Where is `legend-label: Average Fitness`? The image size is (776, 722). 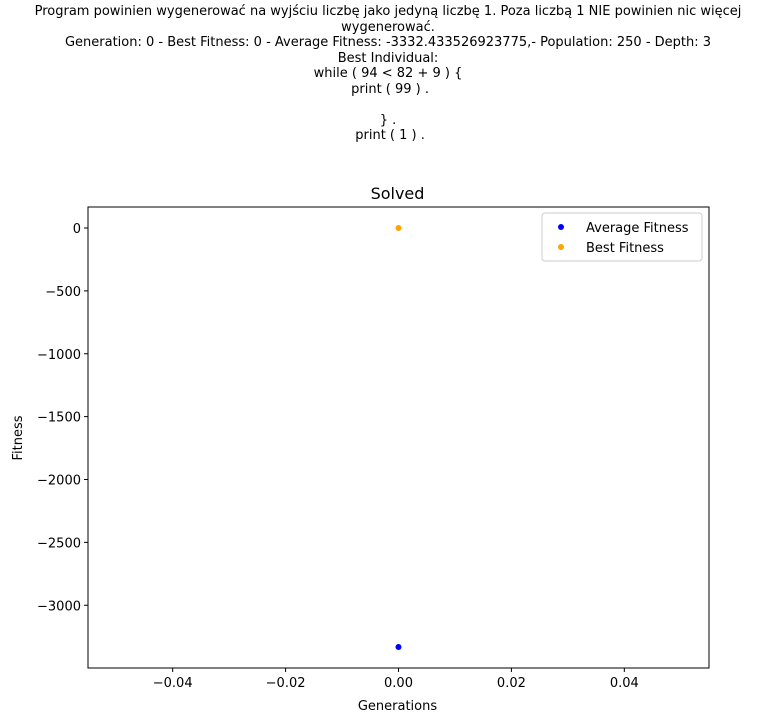
legend-label: Average Fitness is located at coordinates (637, 228).